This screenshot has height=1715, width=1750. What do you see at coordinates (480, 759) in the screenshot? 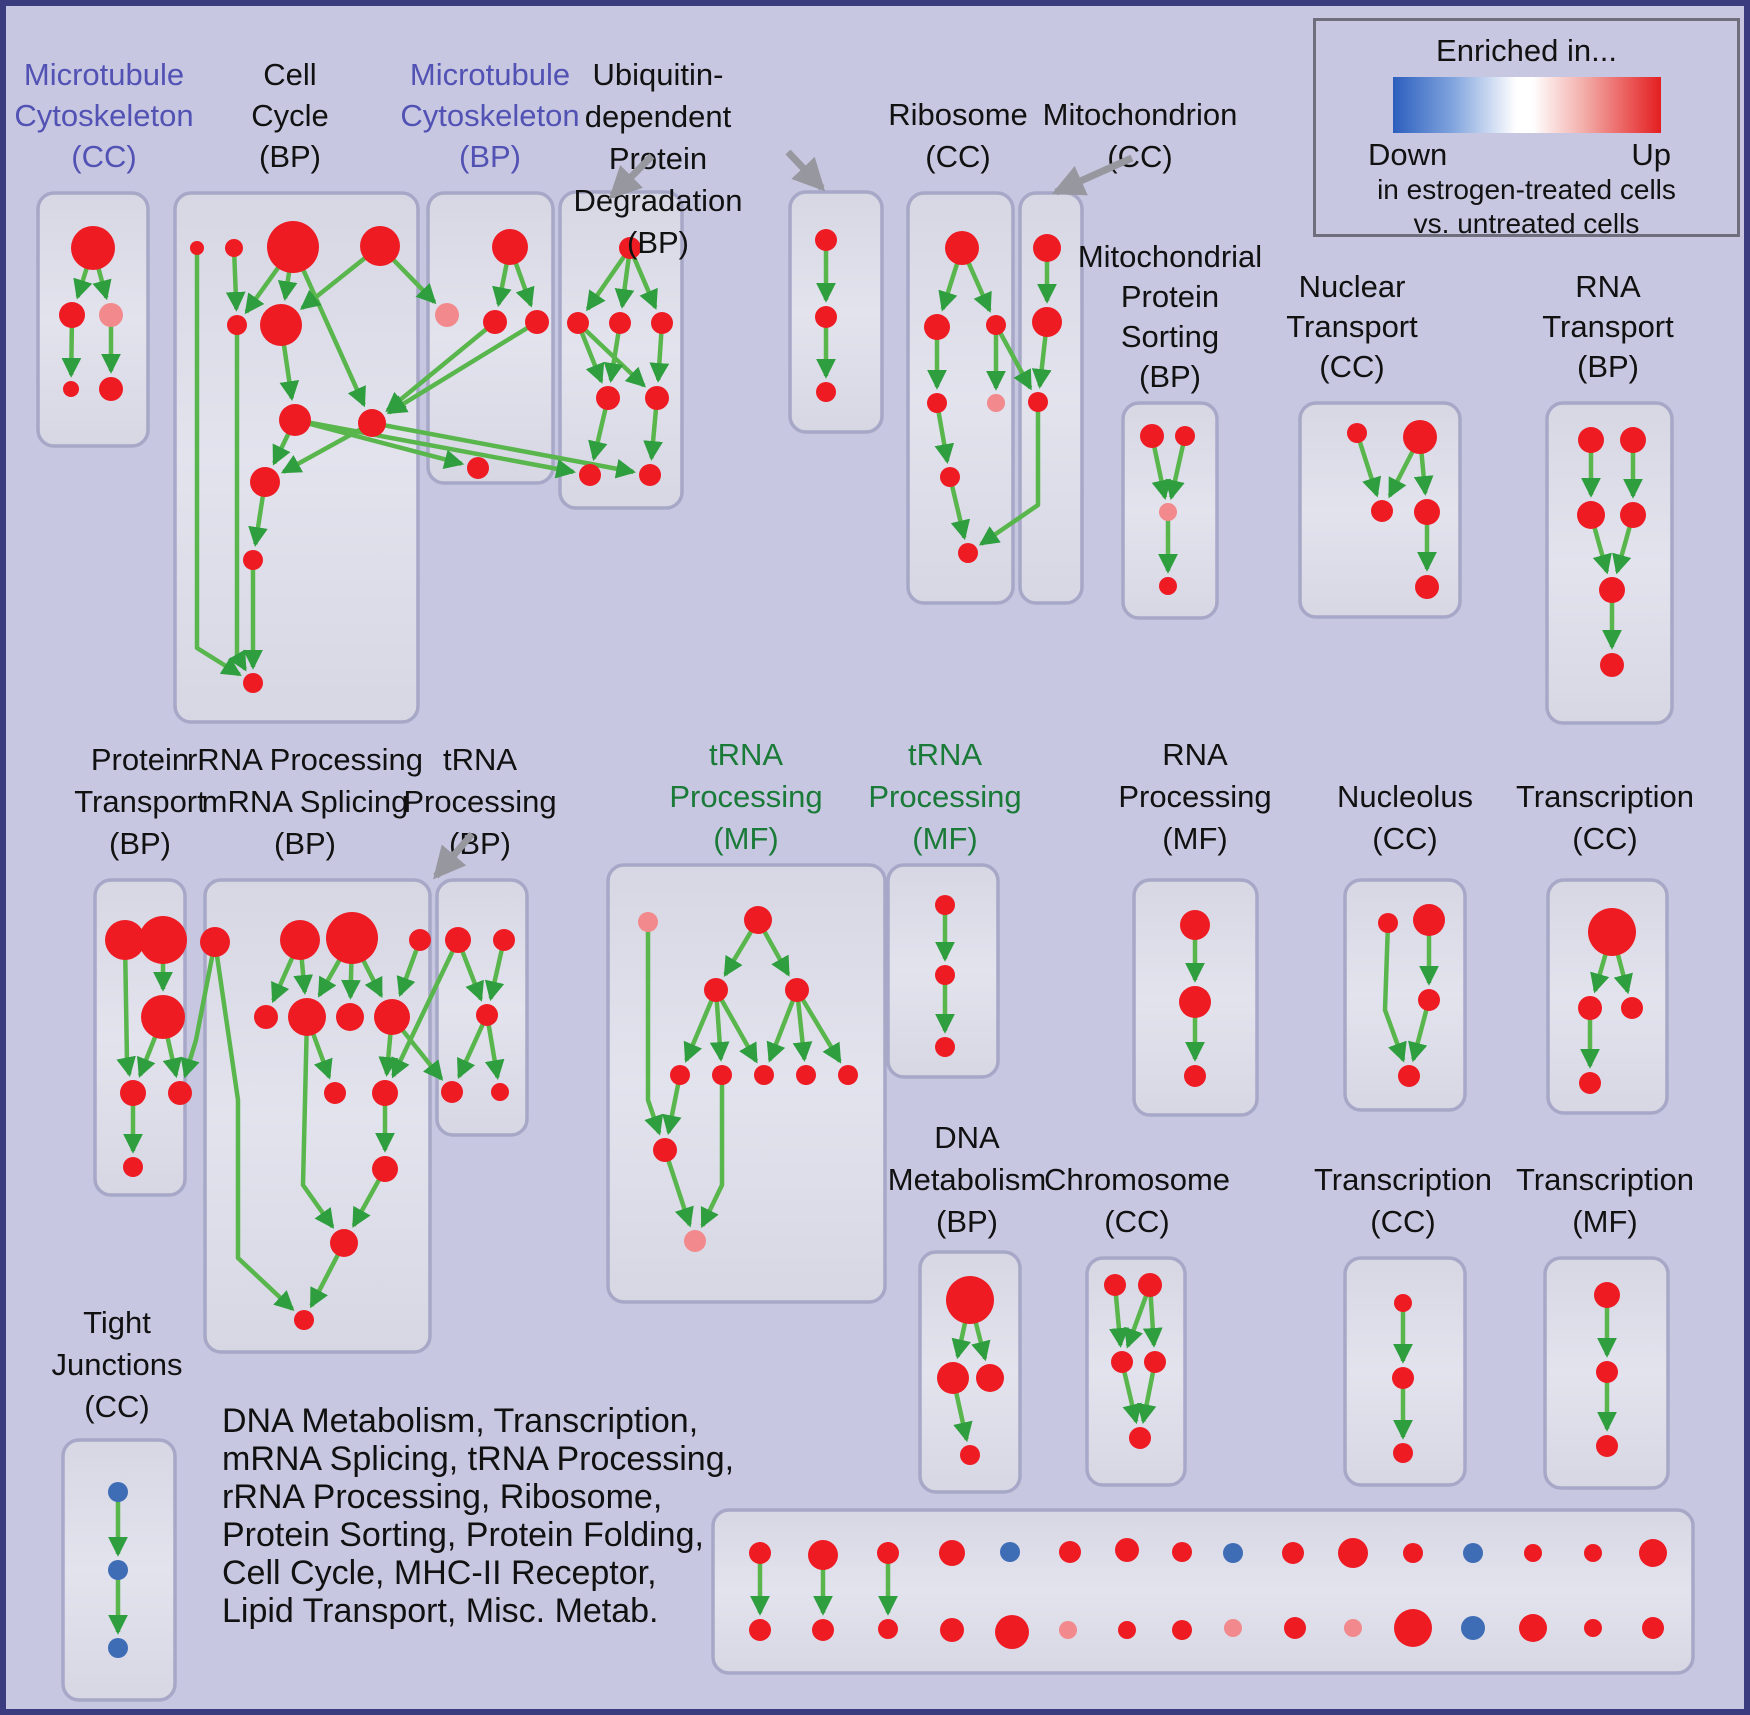
I see `cluster-label-trna-processing-bp-line-0: tRNA` at bounding box center [480, 759].